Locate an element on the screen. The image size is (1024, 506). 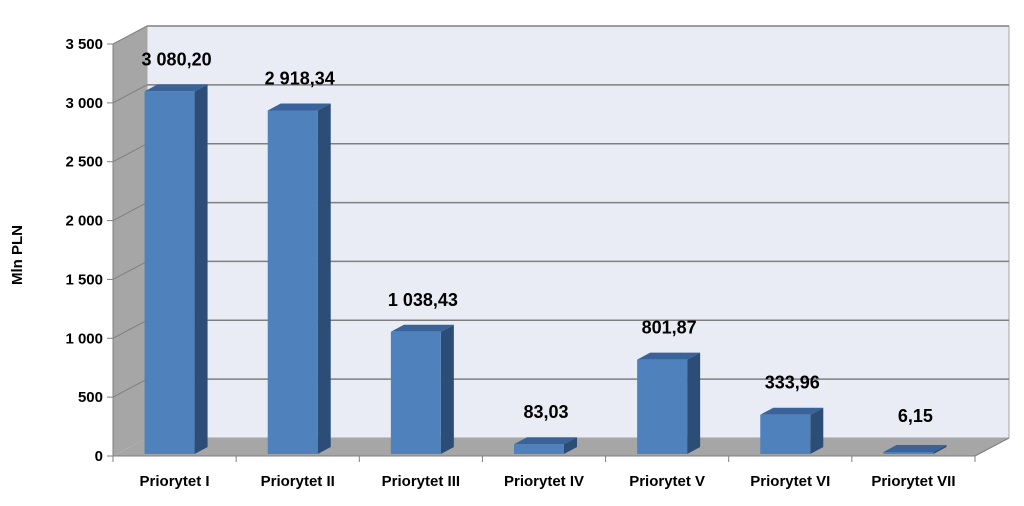
data-label: 6,15 is located at coordinates (915, 416).